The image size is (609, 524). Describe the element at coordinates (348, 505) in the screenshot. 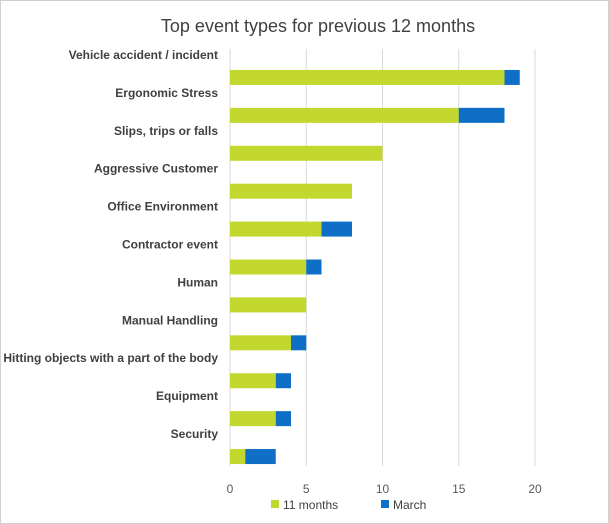

I see `legend: 11 months March` at that location.